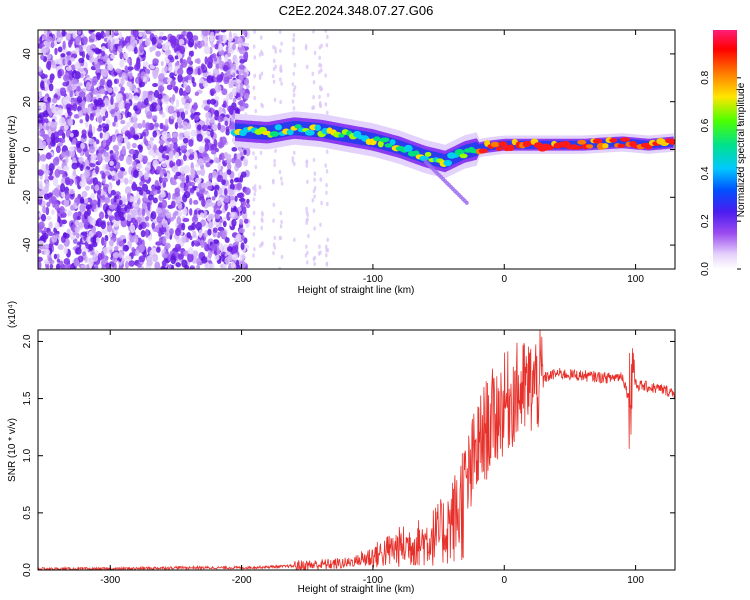 The height and width of the screenshot is (600, 750). What do you see at coordinates (466, 203) in the screenshot?
I see `signal-branch-blob` at bounding box center [466, 203].